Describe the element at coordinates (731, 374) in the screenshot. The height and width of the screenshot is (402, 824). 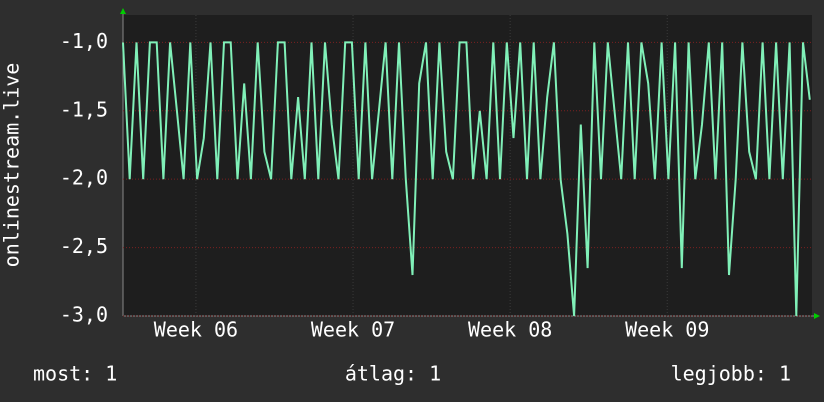
I see `footer-best: legjobb: 1` at that location.